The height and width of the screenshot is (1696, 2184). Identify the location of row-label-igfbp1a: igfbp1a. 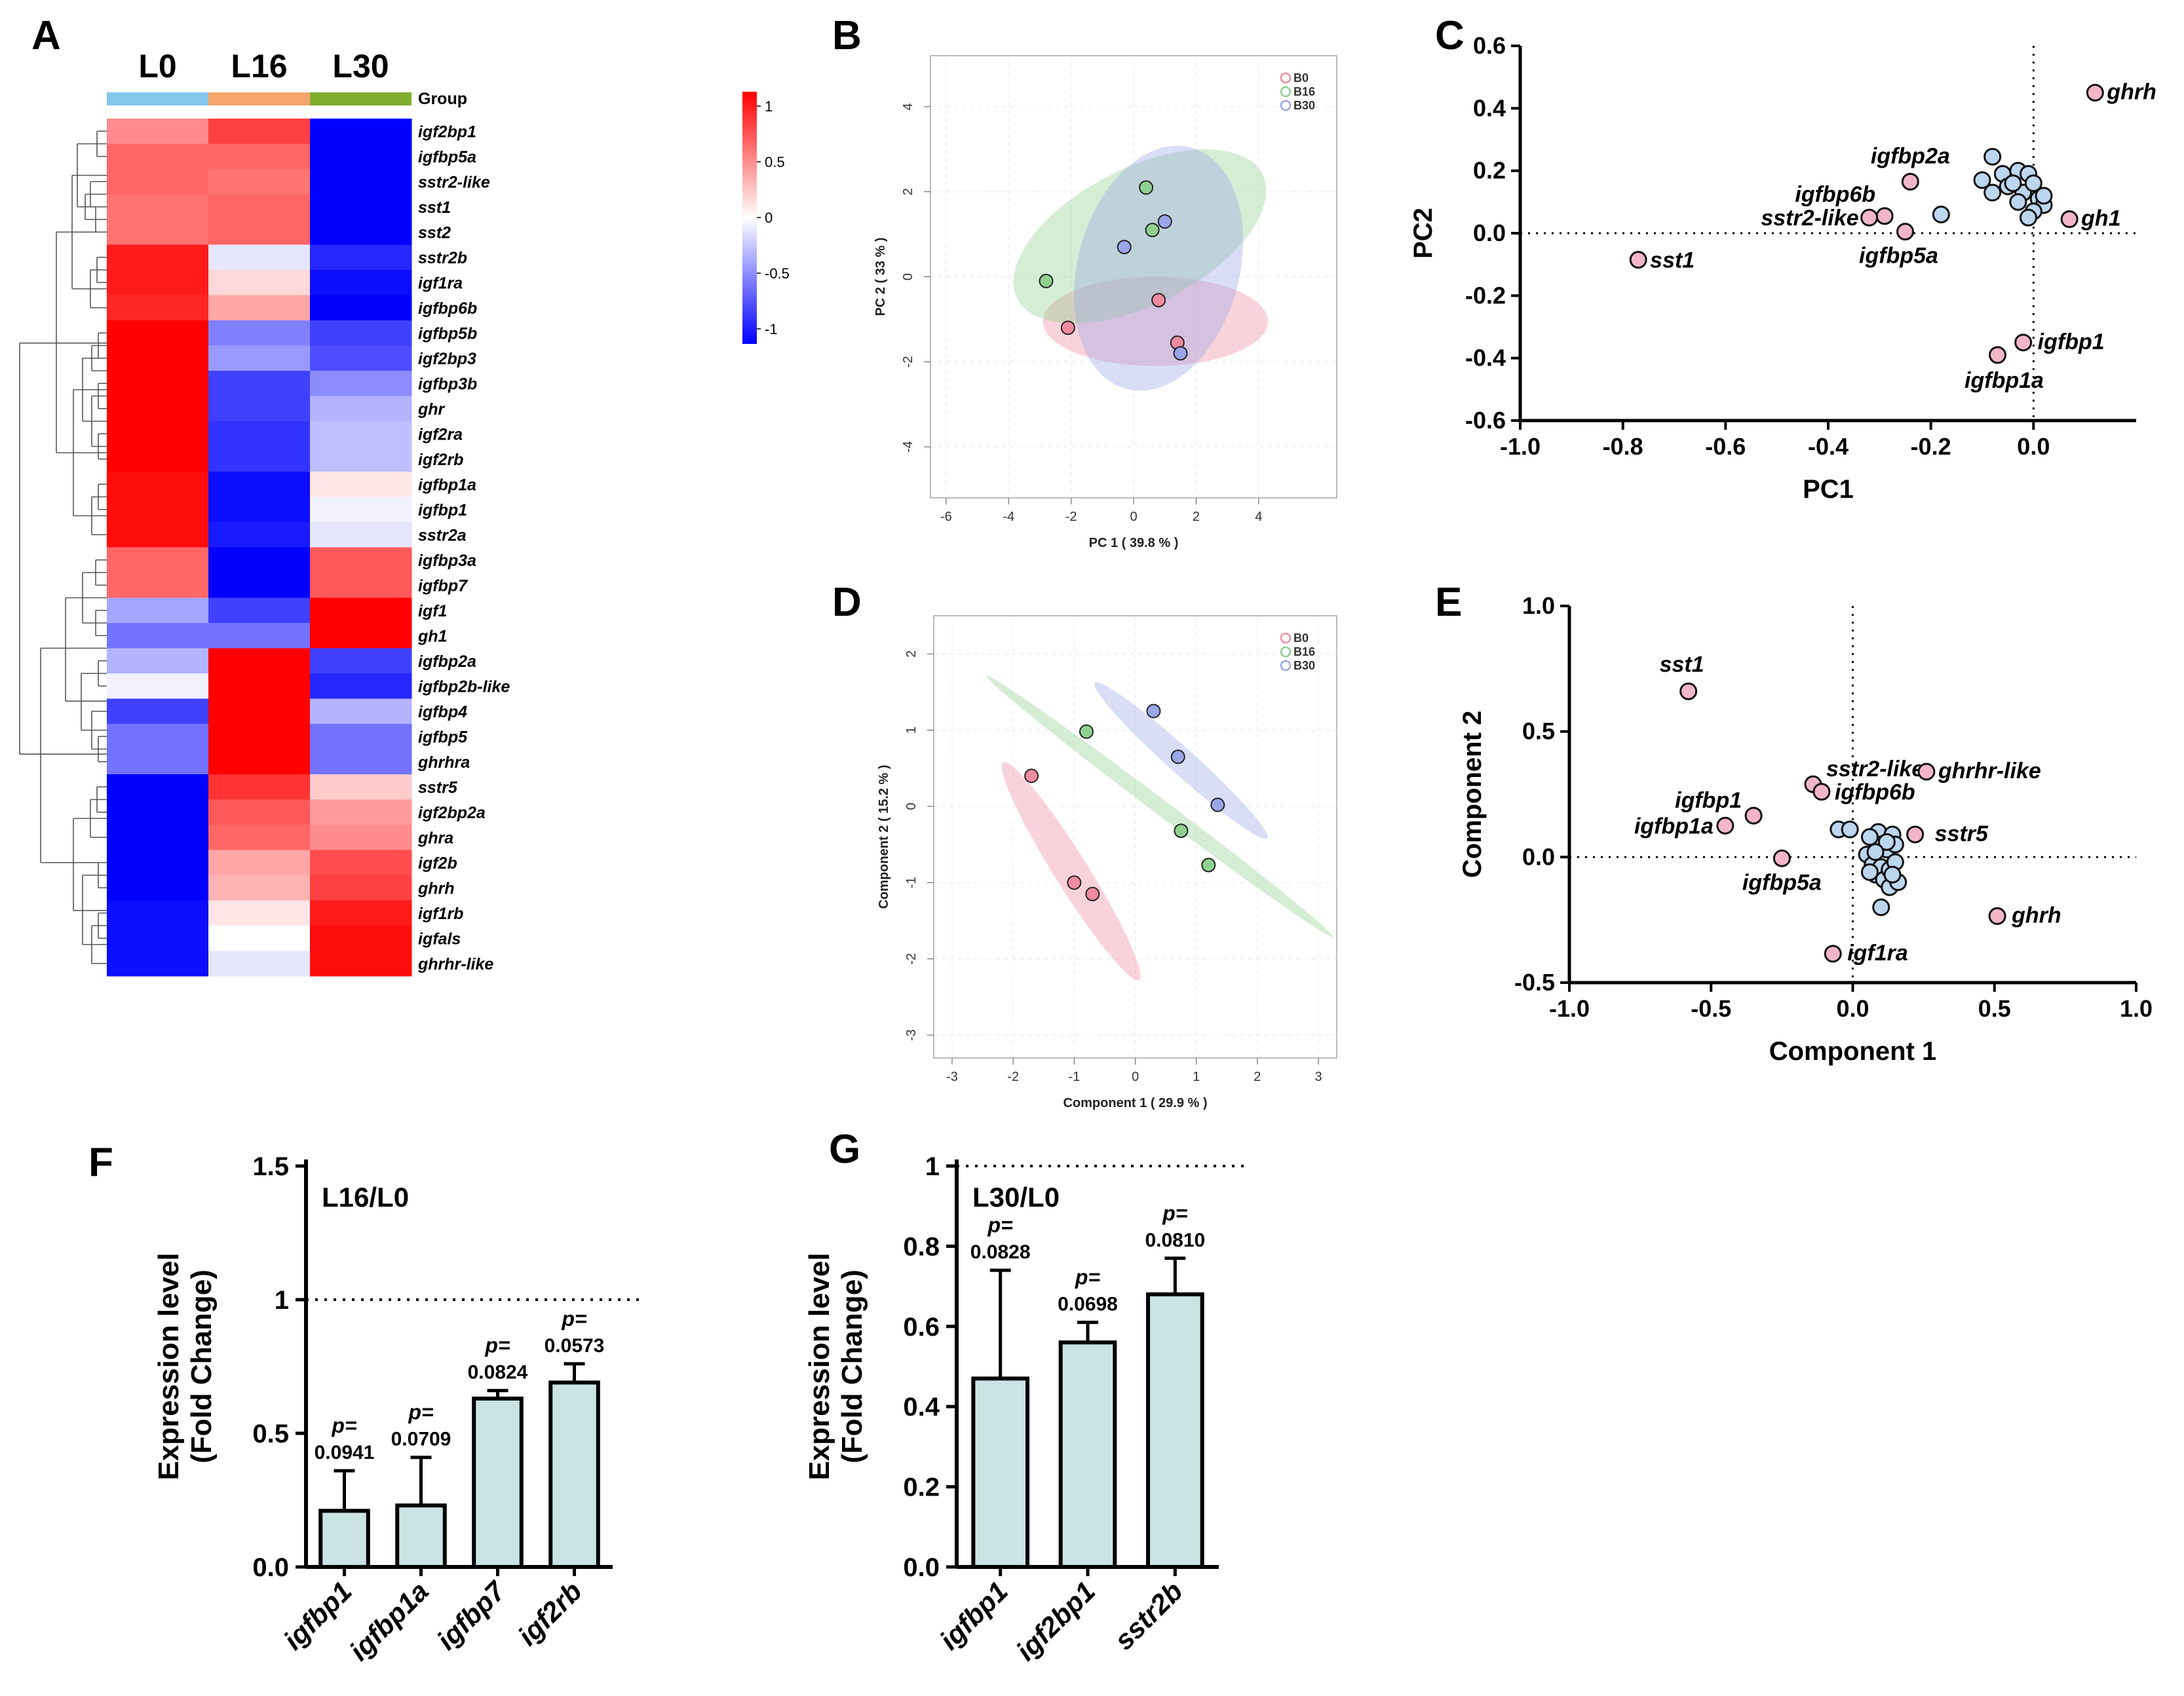
(447, 485).